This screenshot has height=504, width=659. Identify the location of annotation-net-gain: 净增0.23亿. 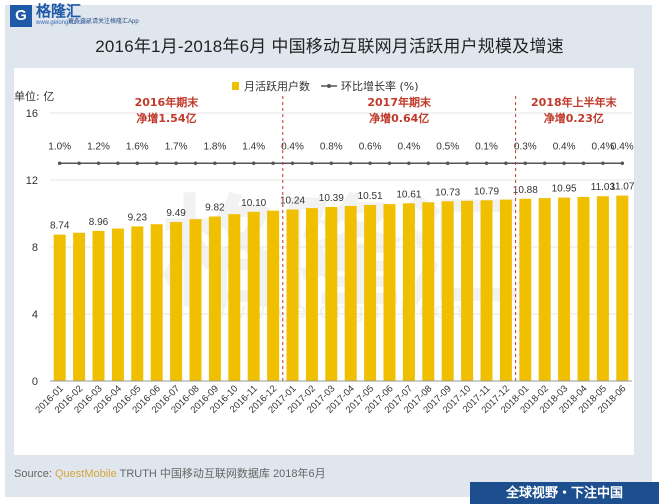
(574, 118).